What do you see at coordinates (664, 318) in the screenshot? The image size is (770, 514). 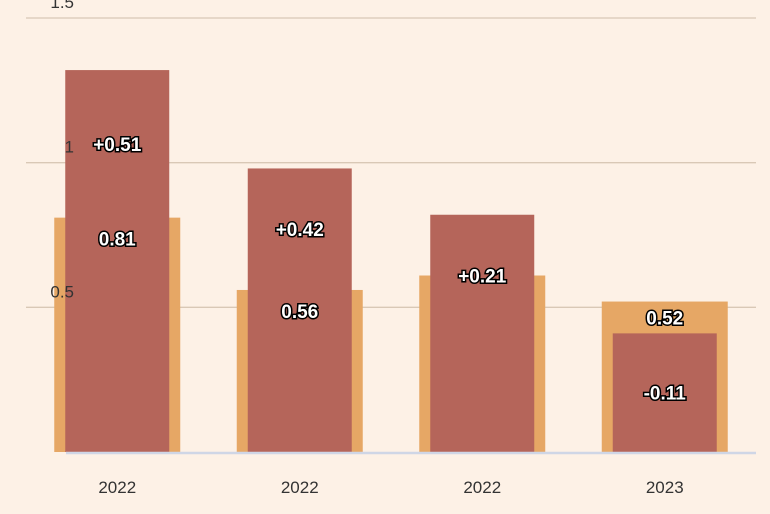 I see `bar-base-label: 0.52` at bounding box center [664, 318].